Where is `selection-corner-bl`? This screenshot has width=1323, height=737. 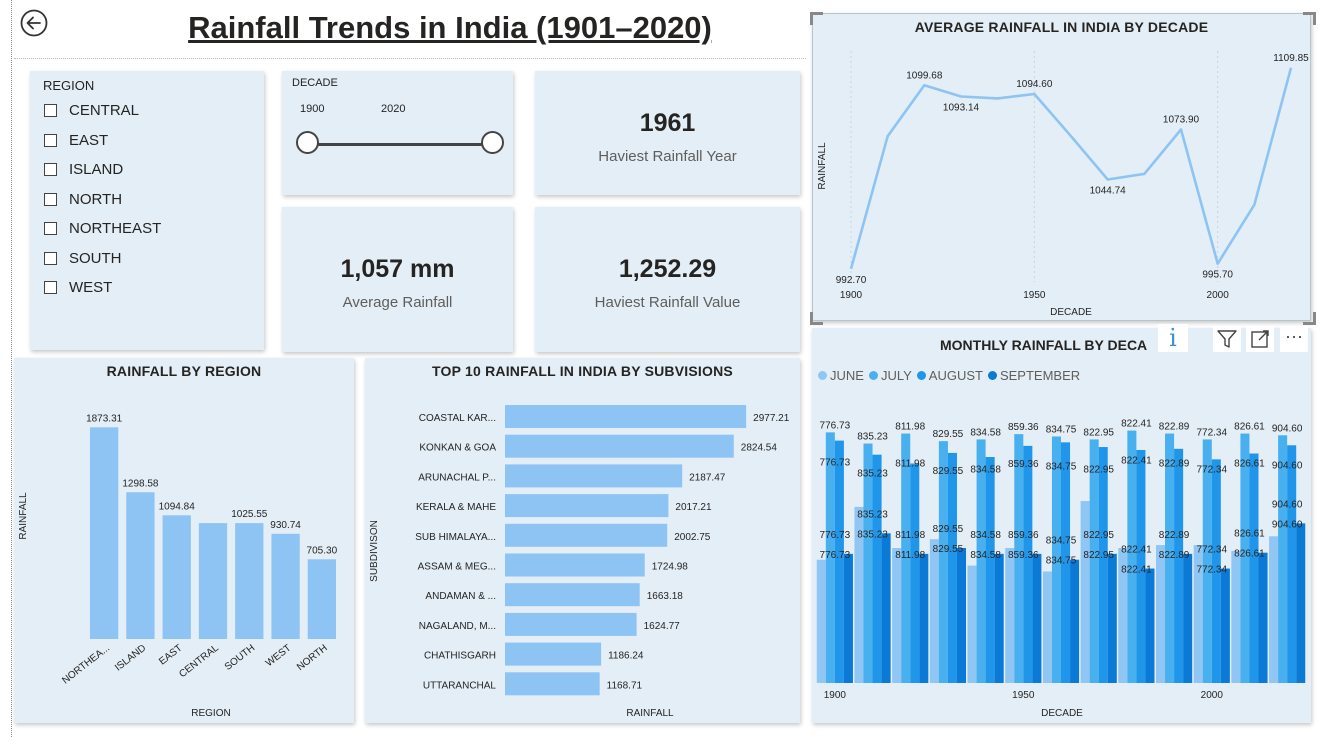
selection-corner-bl is located at coordinates (816, 318).